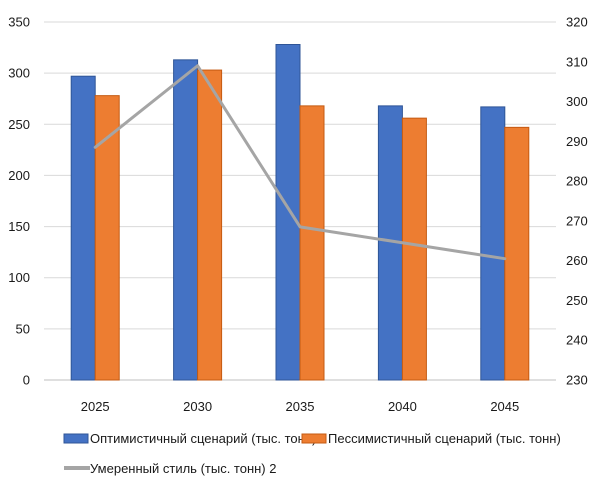  Describe the element at coordinates (300, 406) in the screenshot. I see `x-axis-tick-label: 2035` at that location.